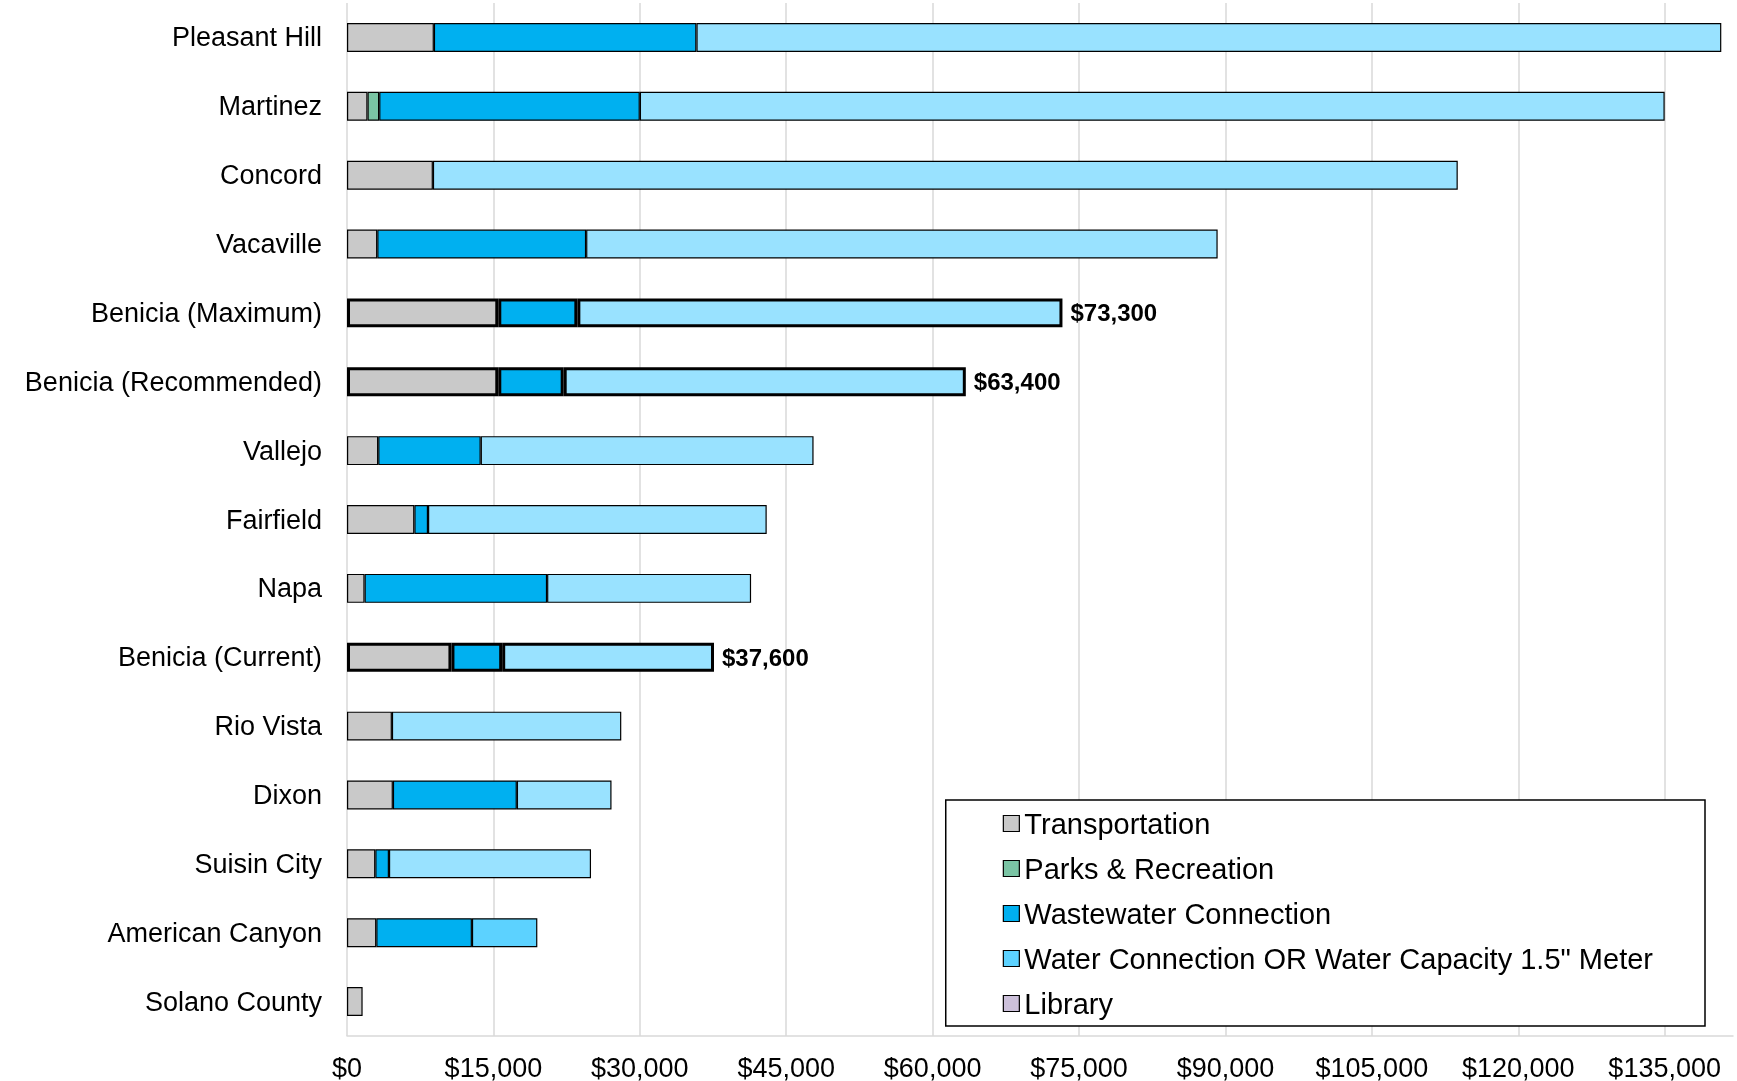 The width and height of the screenshot is (1737, 1081). Describe the element at coordinates (1664, 1066) in the screenshot. I see `x-tick-label: $135,000` at that location.